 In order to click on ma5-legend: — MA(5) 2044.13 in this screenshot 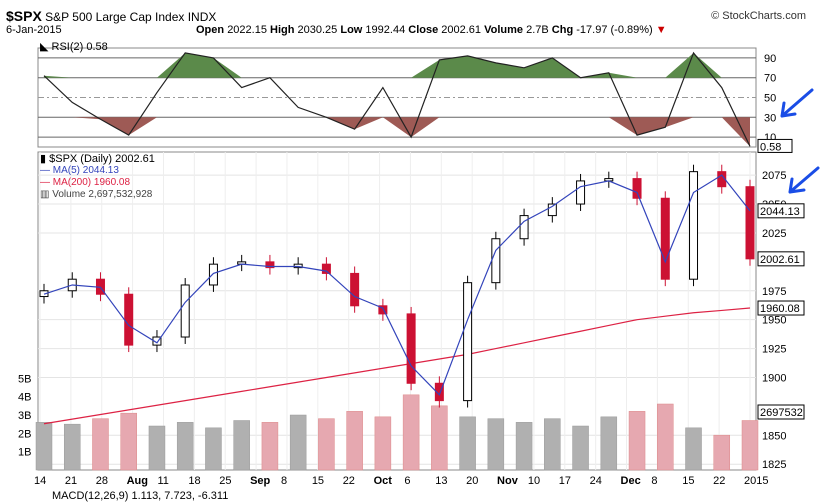, I will do `click(79, 170)`.